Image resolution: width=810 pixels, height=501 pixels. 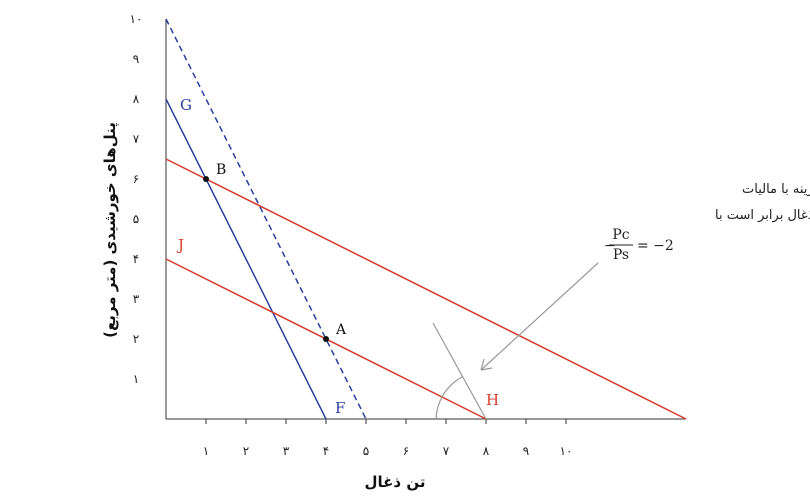 I want to click on series-label-j: J, so click(x=180, y=245).